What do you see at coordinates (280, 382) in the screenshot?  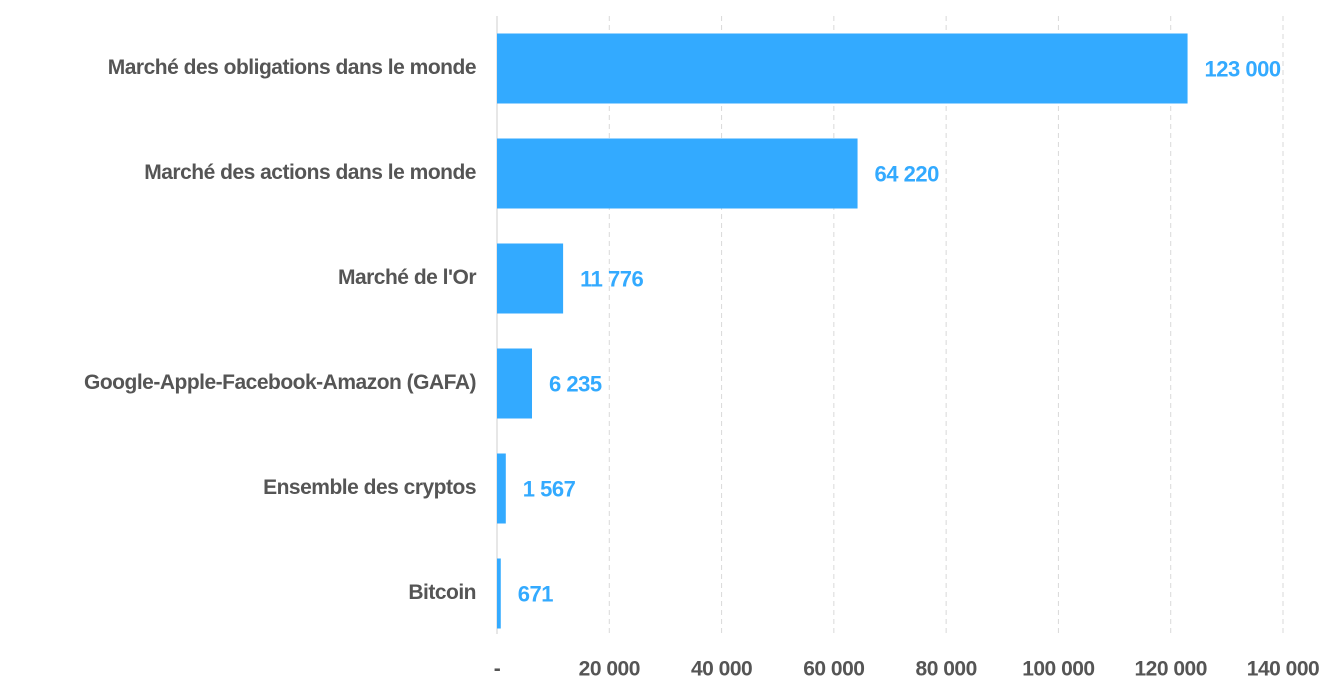 I see `y-tick-label: Google-Apple-Facebook-Amazon (GAFA)` at bounding box center [280, 382].